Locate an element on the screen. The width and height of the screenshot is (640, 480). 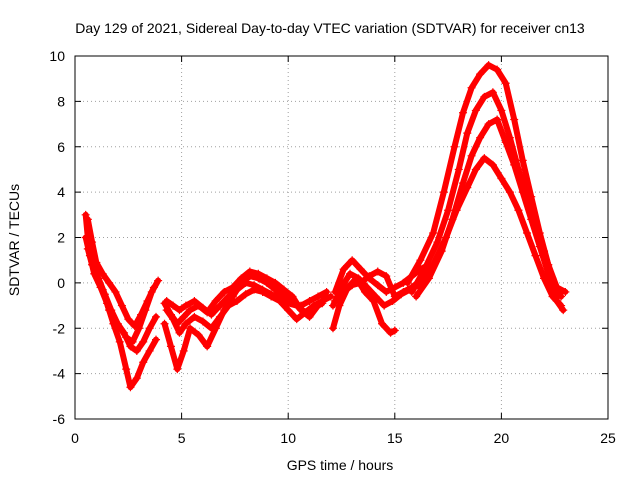
y-tick-label: 2 is located at coordinates (61, 238).